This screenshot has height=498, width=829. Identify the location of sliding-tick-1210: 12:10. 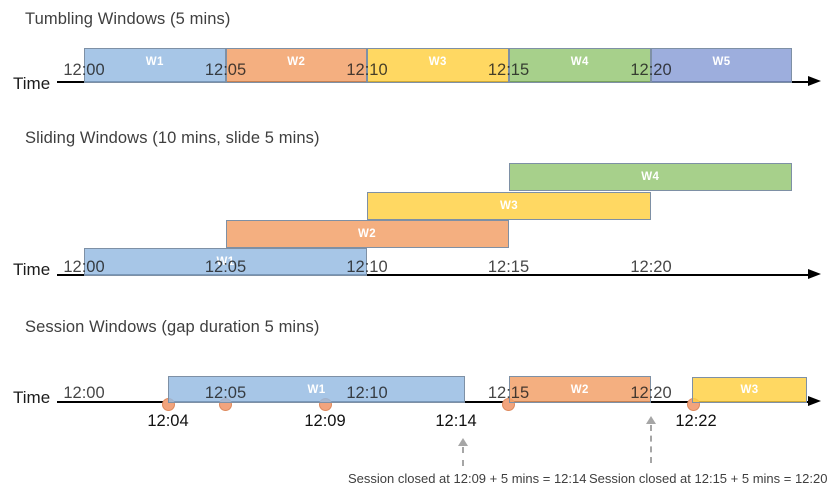
(367, 267).